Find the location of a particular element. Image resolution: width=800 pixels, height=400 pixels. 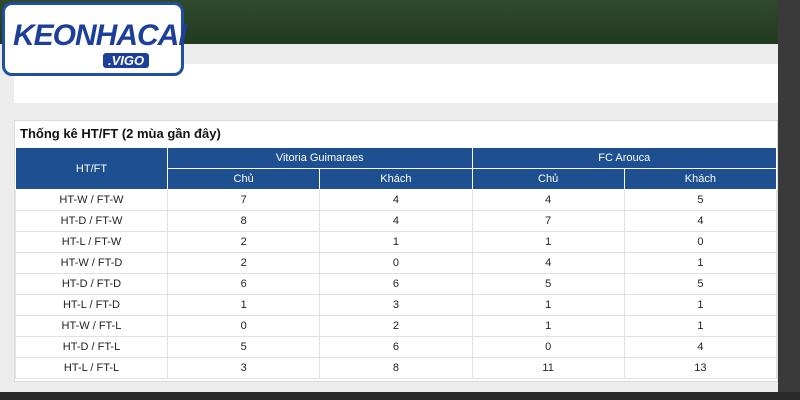

table-row: HT-D / FT-W 8 4 7 4 is located at coordinates (396, 221).